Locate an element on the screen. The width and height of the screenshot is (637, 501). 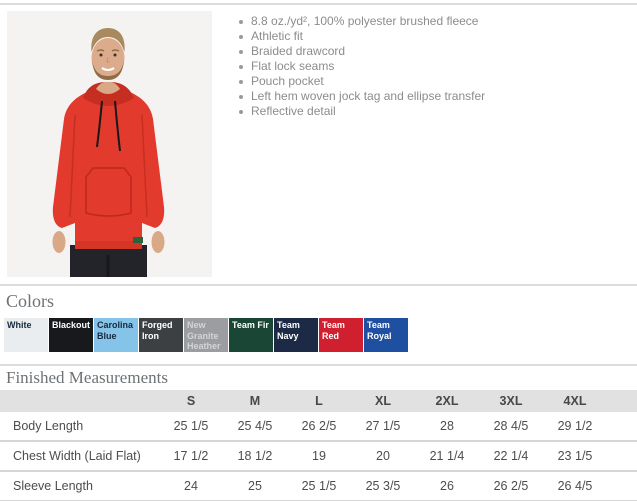
size-column-header-s: S is located at coordinates (191, 401).